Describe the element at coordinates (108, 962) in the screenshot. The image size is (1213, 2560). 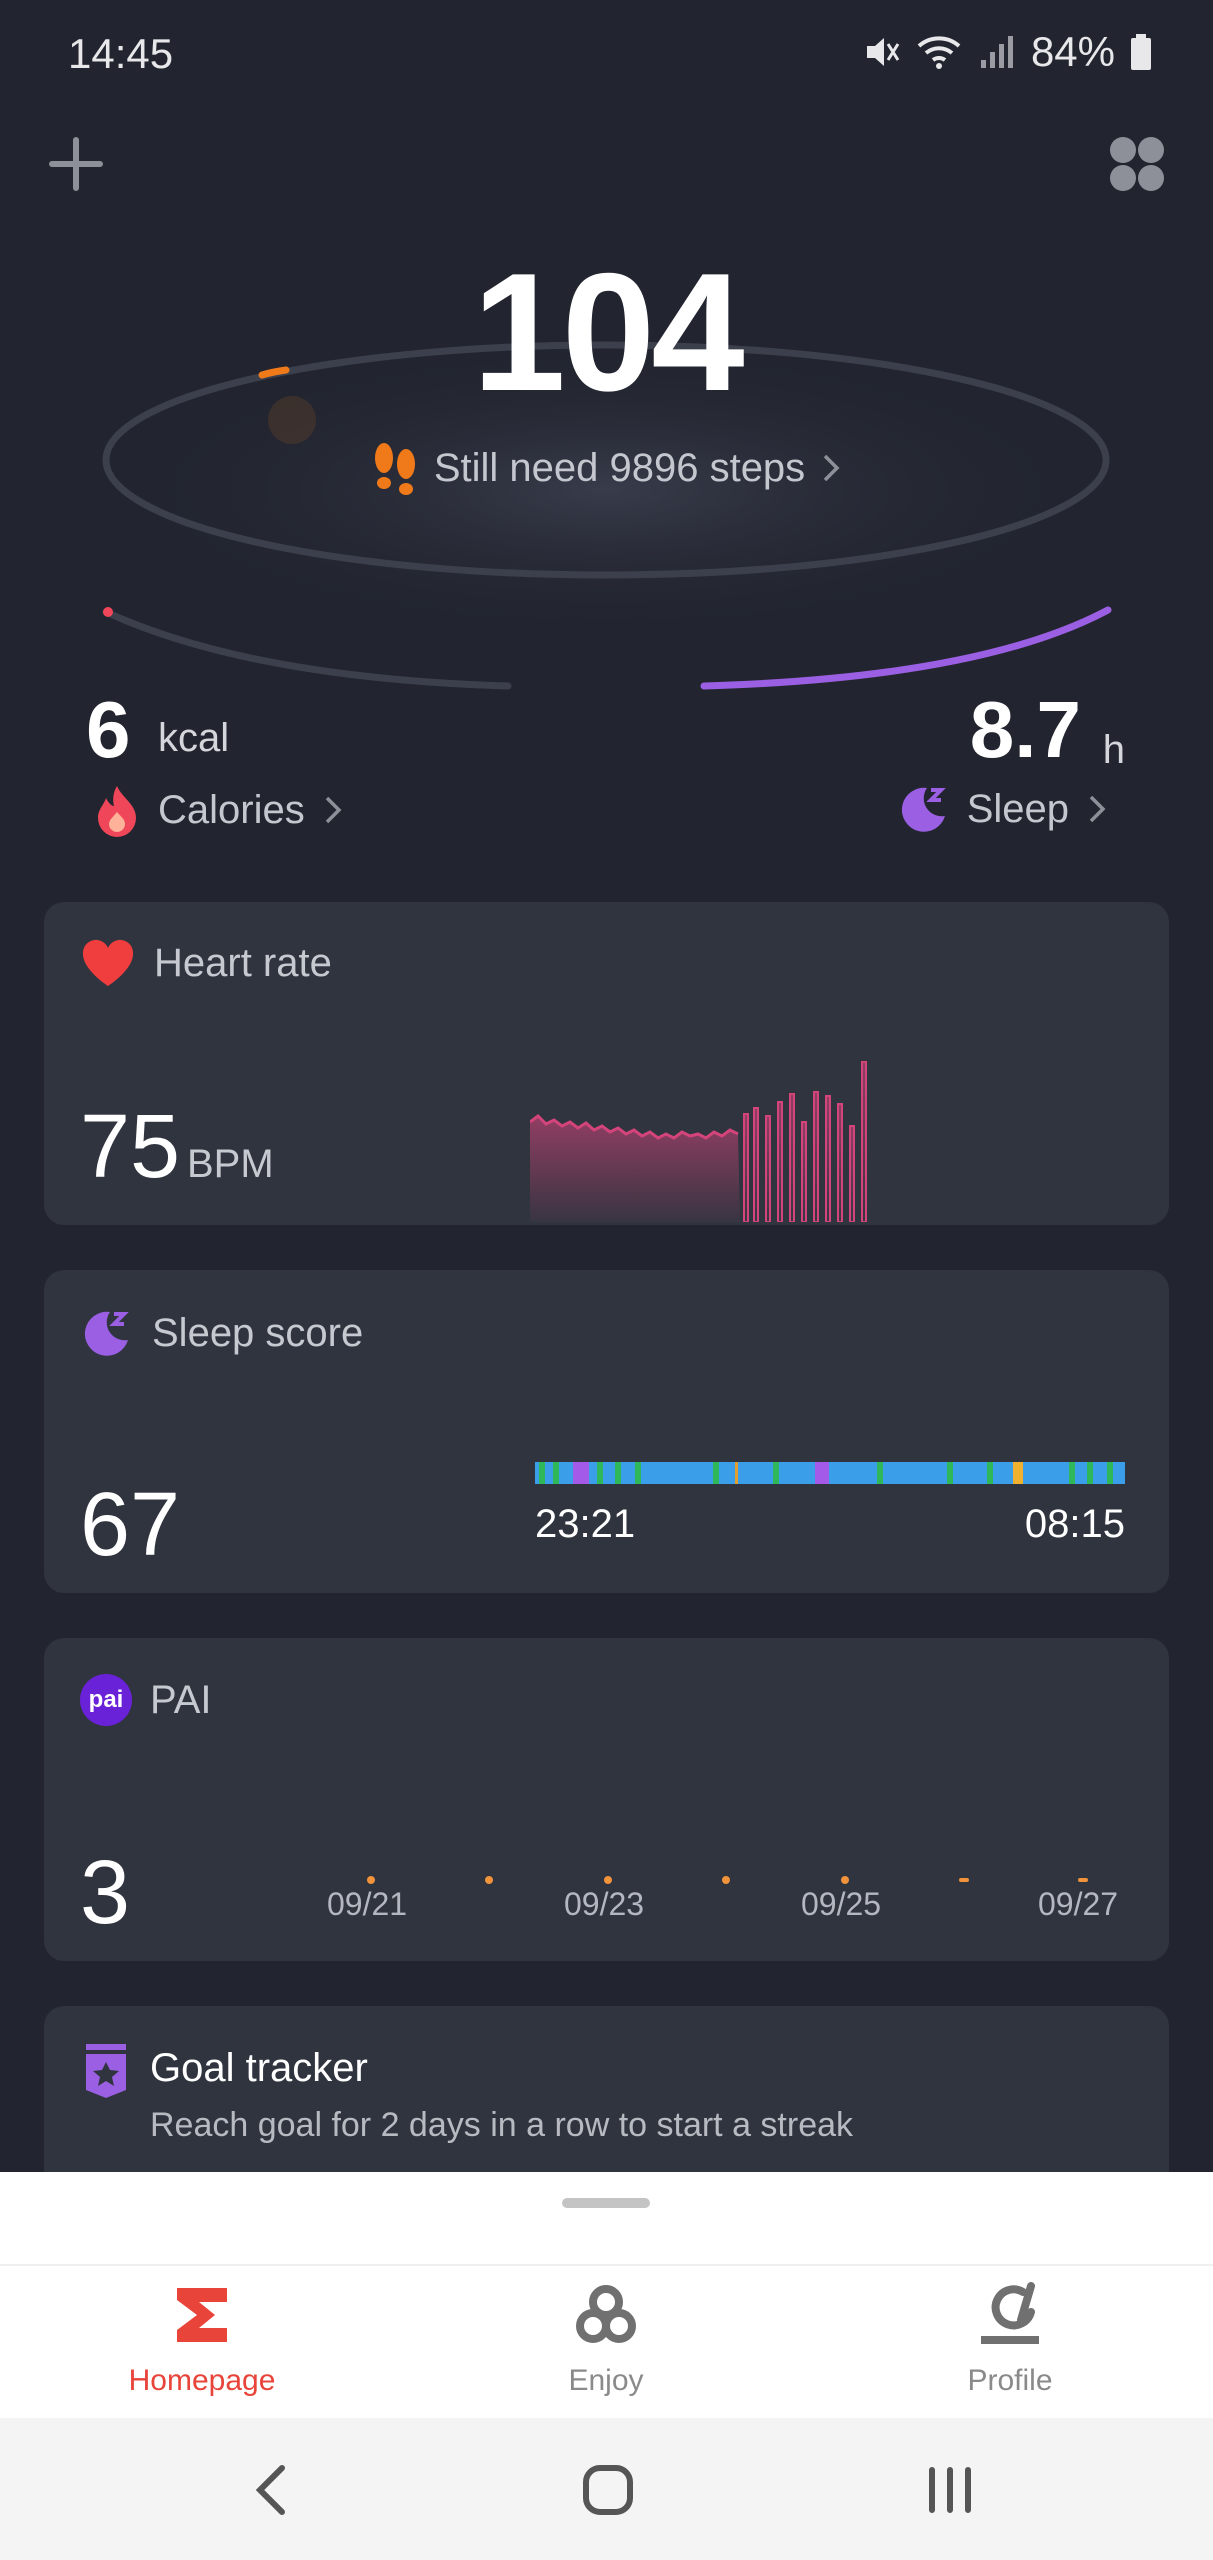
I see `heart-icon` at that location.